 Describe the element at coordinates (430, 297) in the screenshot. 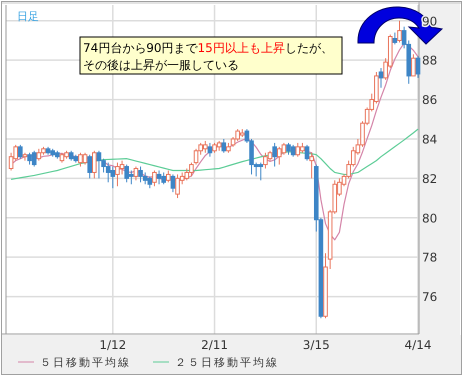

I see `y-tick-label: 76` at that location.